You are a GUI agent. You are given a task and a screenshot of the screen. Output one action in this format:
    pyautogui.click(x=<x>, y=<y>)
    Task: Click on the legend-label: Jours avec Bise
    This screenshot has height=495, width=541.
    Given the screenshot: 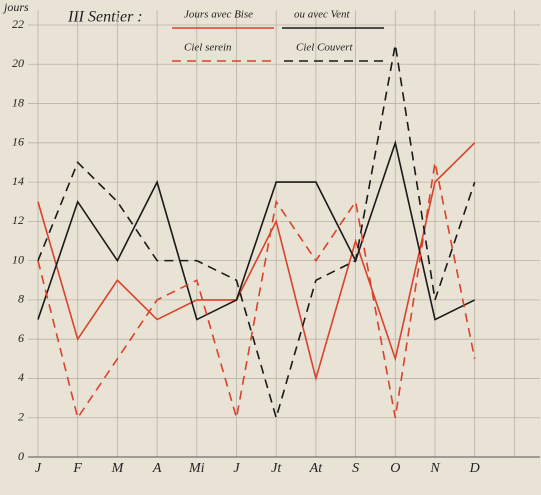 What is the action you would take?
    pyautogui.click(x=218, y=15)
    